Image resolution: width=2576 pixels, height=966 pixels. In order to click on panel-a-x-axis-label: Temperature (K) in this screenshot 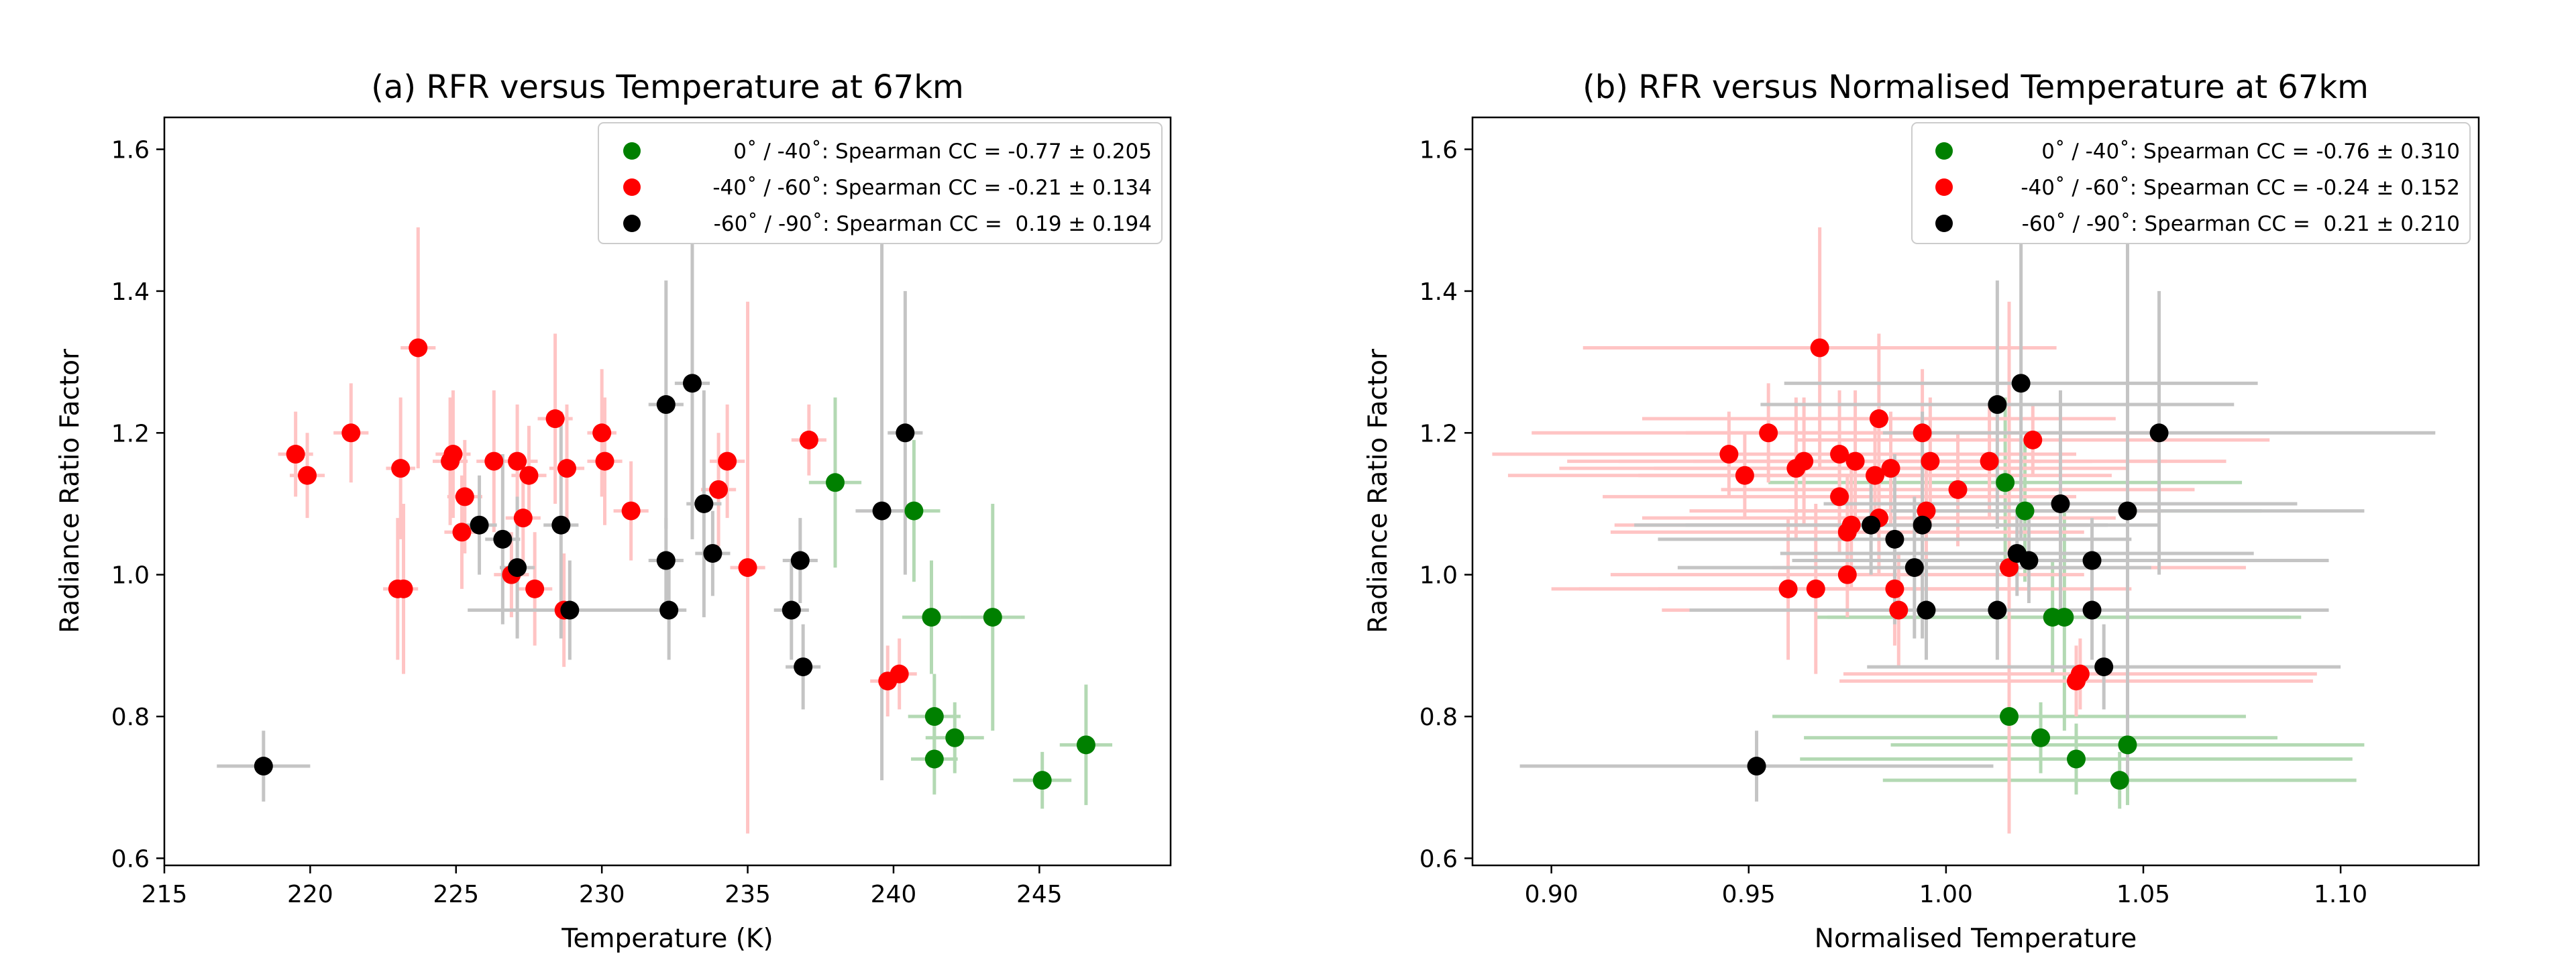, I will do `click(667, 939)`.